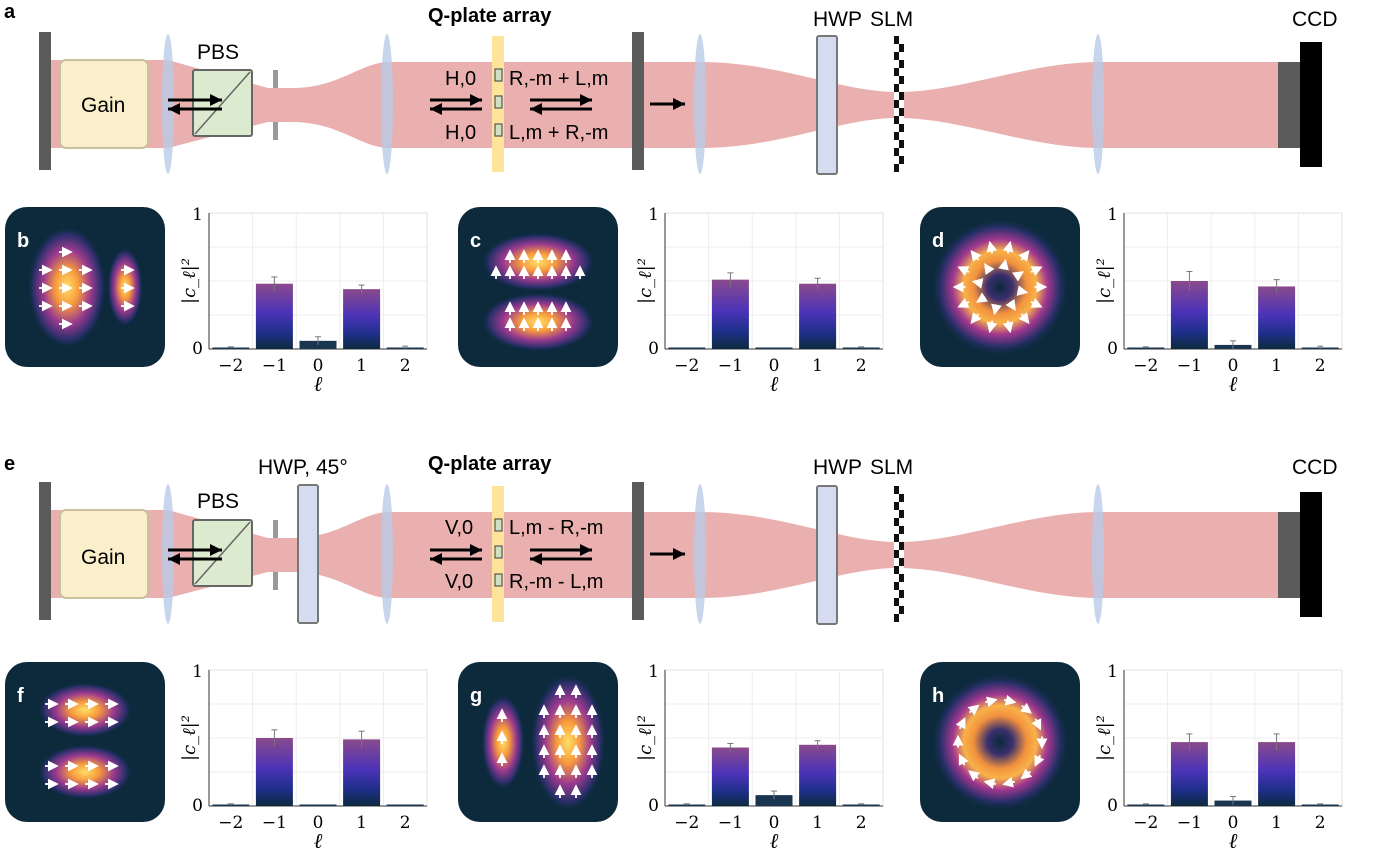 Image resolution: width=1387 pixels, height=858 pixels. What do you see at coordinates (1315, 19) in the screenshot?
I see `ccd-label: CCD` at bounding box center [1315, 19].